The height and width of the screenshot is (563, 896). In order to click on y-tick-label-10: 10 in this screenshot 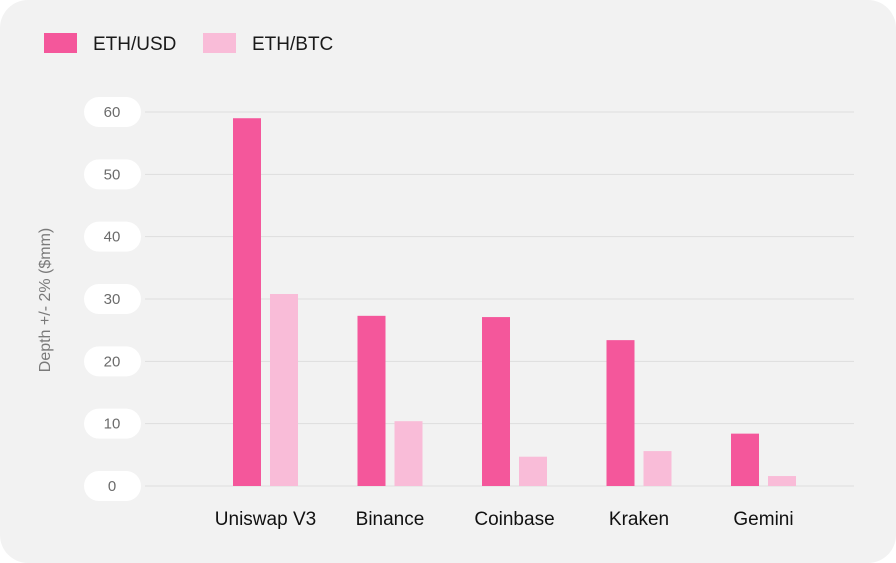, I will do `click(112, 424)`.